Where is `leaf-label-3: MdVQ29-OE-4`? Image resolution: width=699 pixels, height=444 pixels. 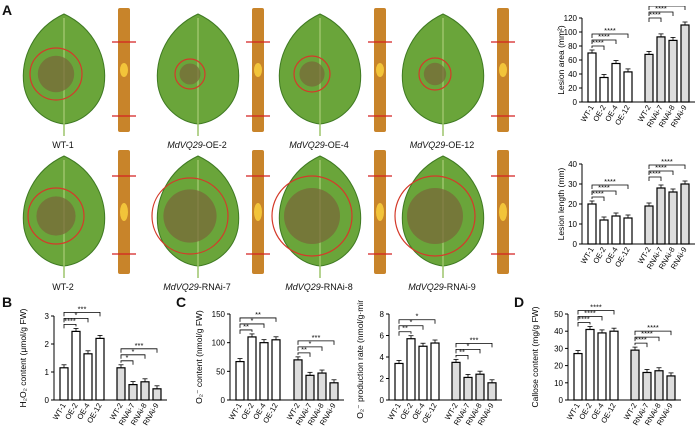
leaf-label-3: MdVQ29-OE-4 is located at coordinates (319, 145).